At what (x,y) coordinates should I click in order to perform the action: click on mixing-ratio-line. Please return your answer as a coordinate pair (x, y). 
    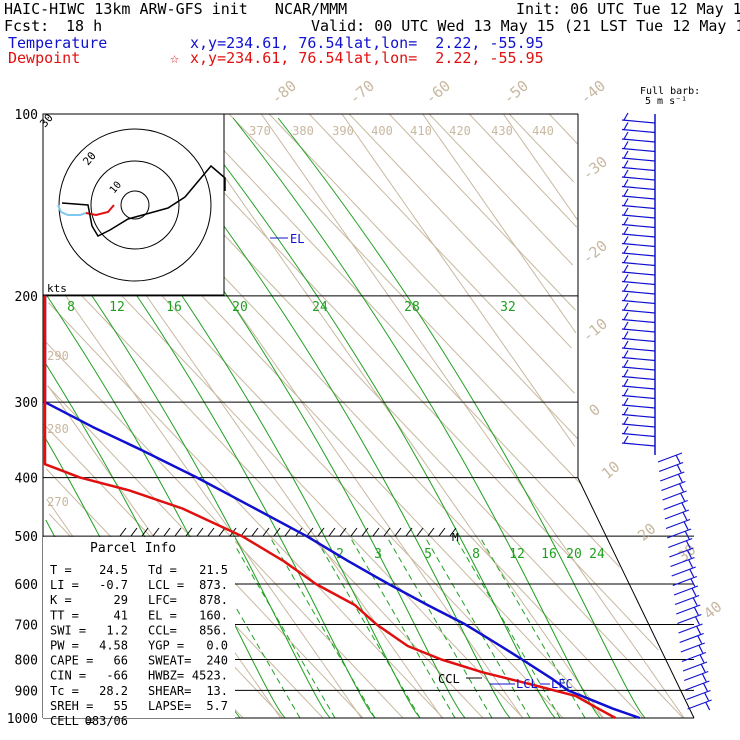
    Looking at the image, I should click on (532, 627).